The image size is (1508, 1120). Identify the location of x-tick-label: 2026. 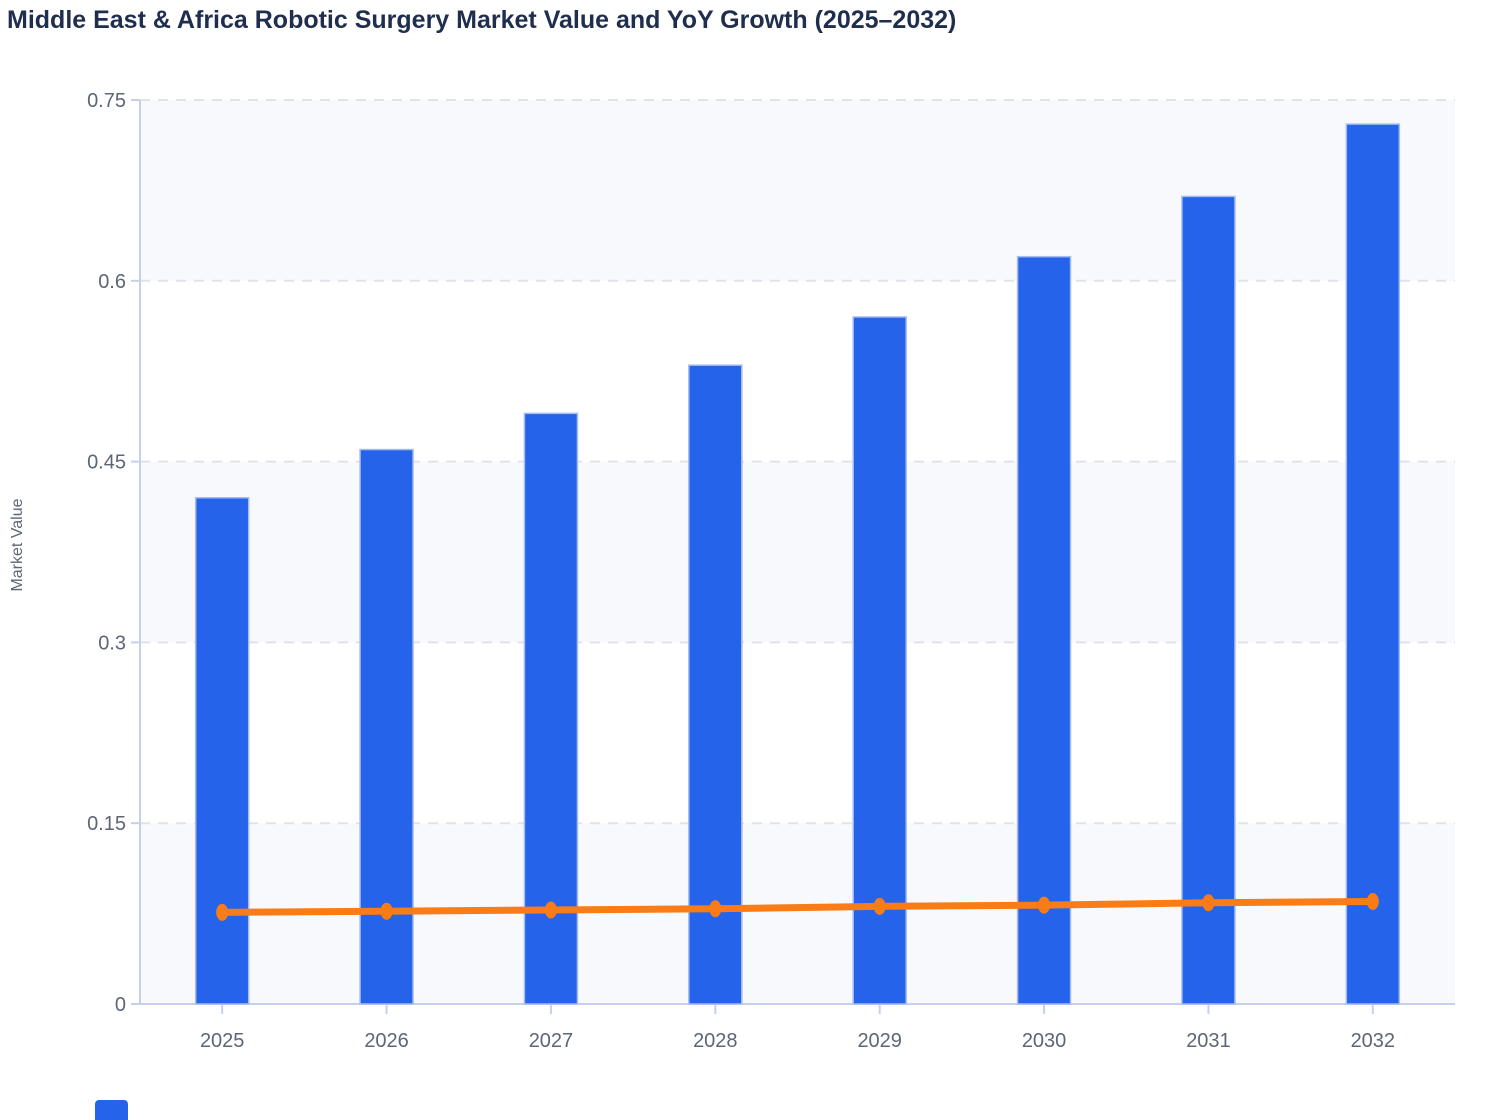
(386, 1041).